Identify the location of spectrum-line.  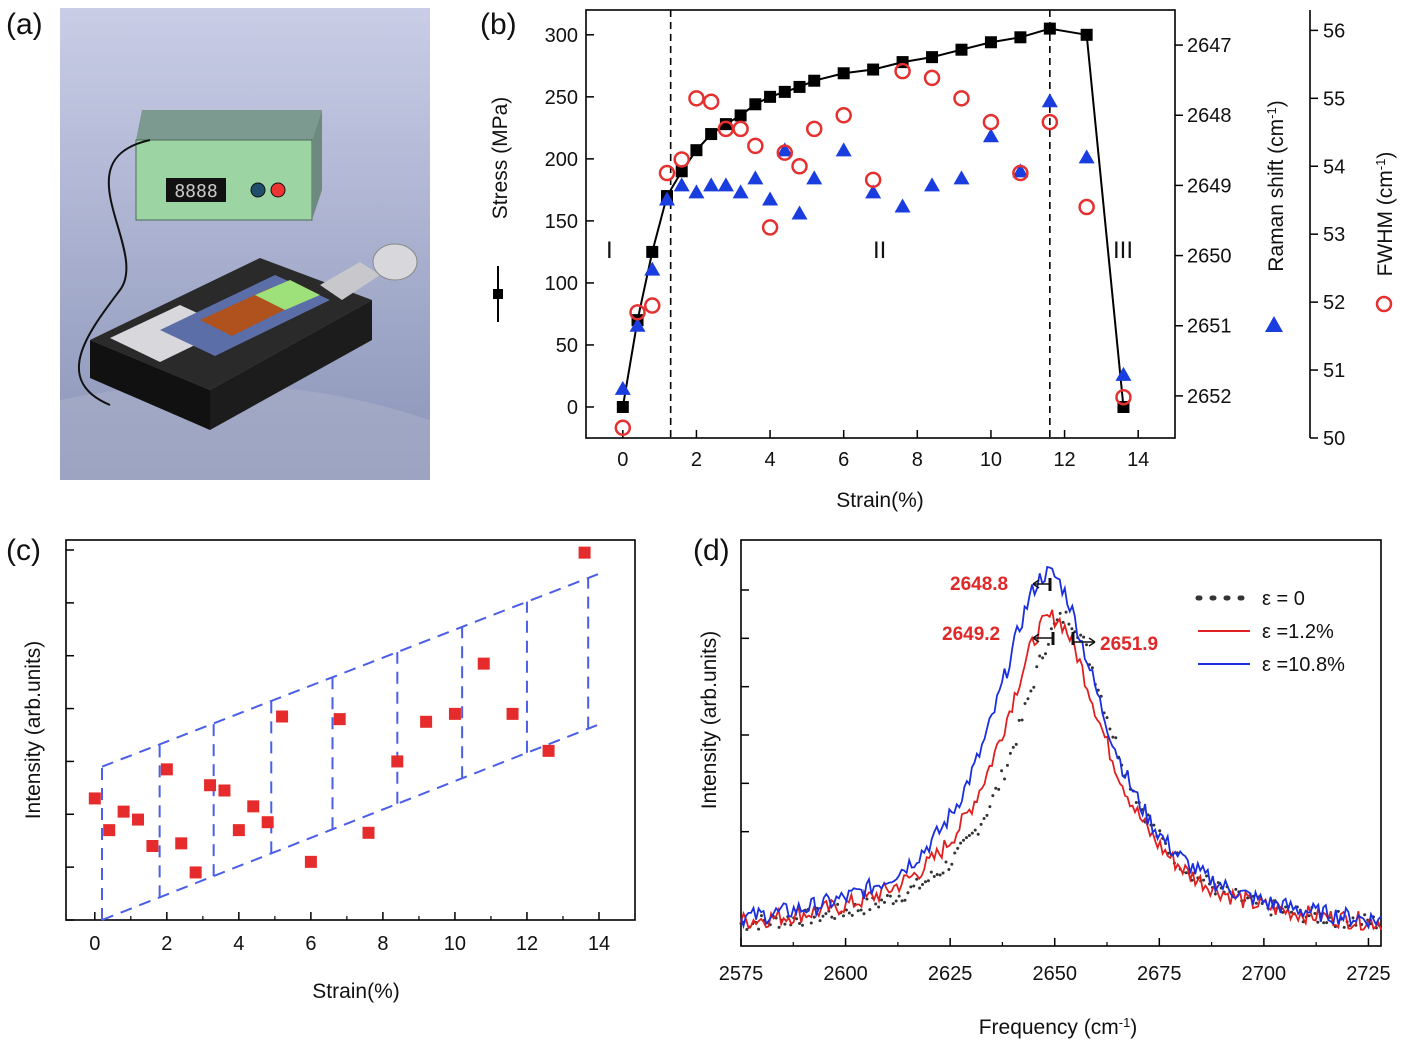
(1061, 770).